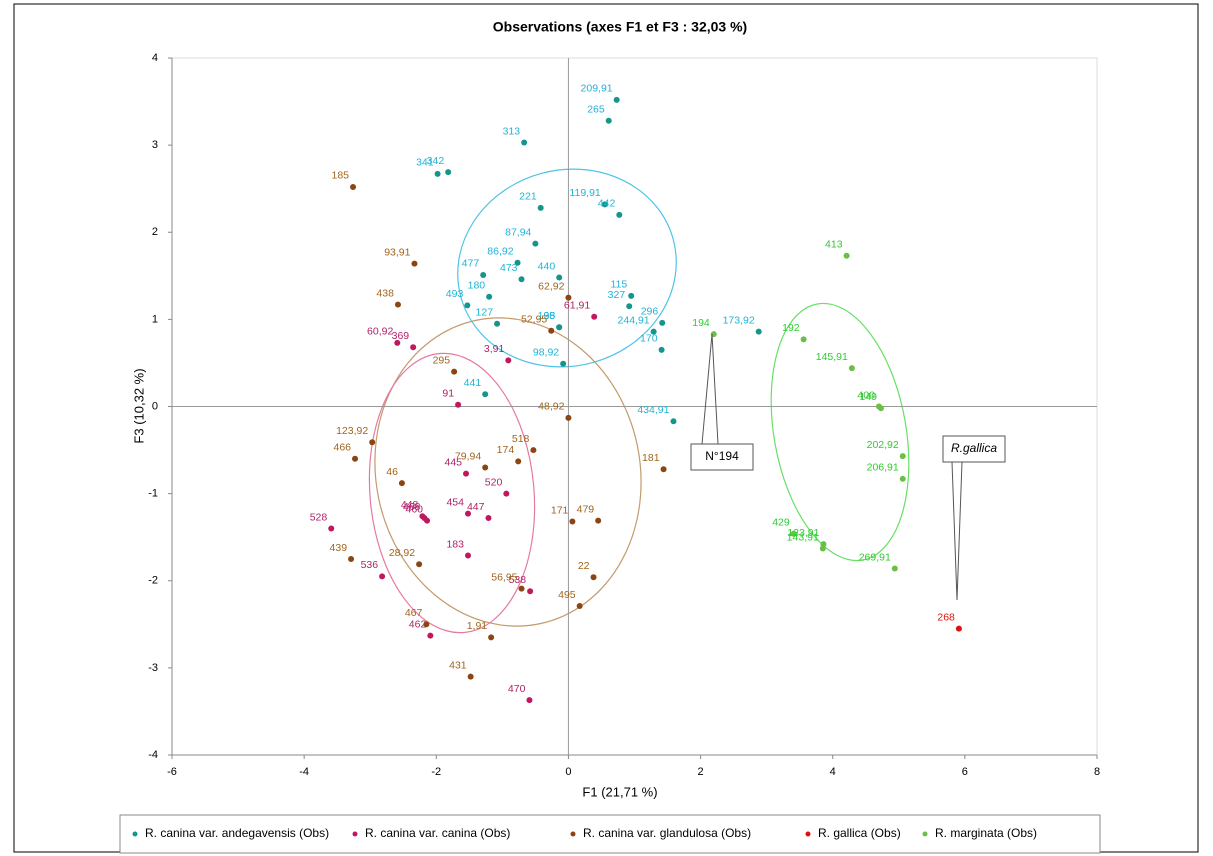 The height and width of the screenshot is (856, 1213). What do you see at coordinates (517, 689) in the screenshot?
I see `point-label: 470` at bounding box center [517, 689].